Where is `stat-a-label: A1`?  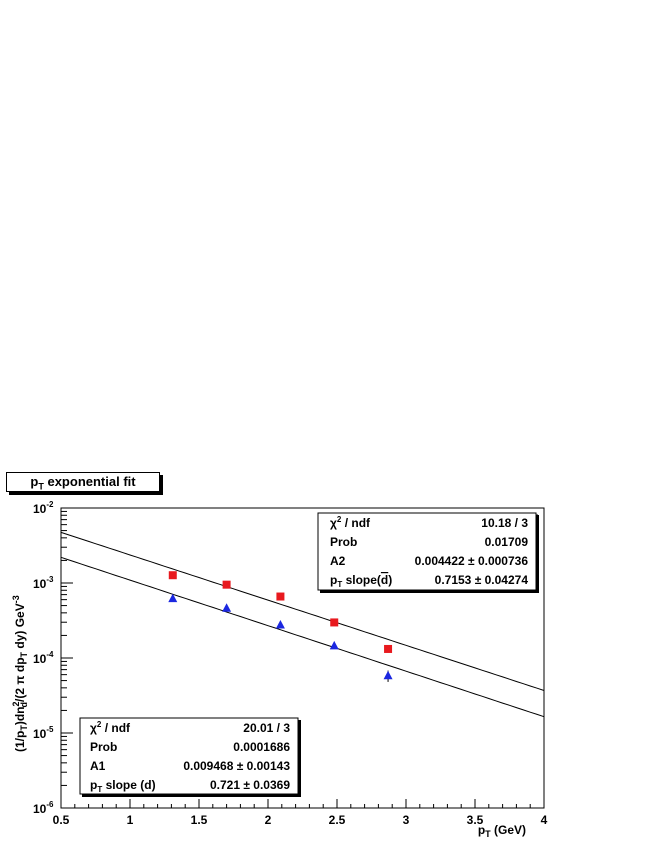 stat-a-label: A1 is located at coordinates (98, 766).